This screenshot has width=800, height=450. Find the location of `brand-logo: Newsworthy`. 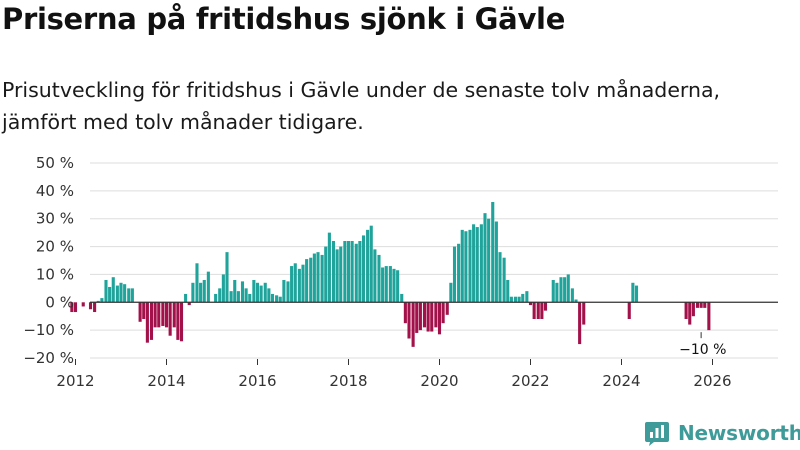

brand-logo: Newsworthy is located at coordinates (722, 433).